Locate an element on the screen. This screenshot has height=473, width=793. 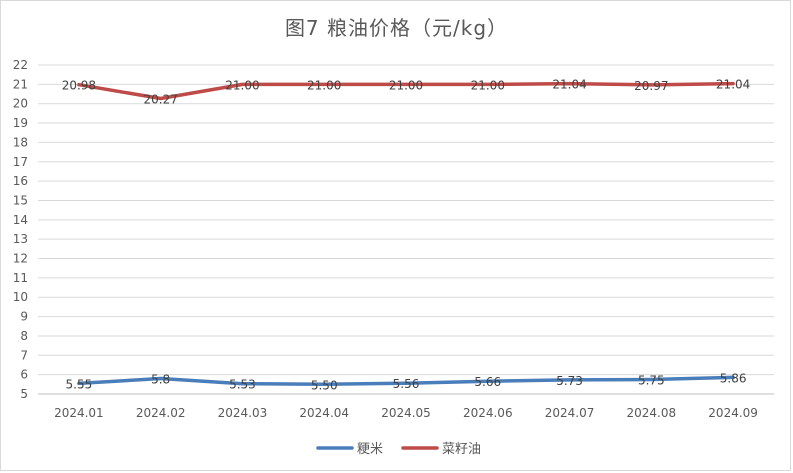
x-tick-label: 2024.05 is located at coordinates (406, 413).